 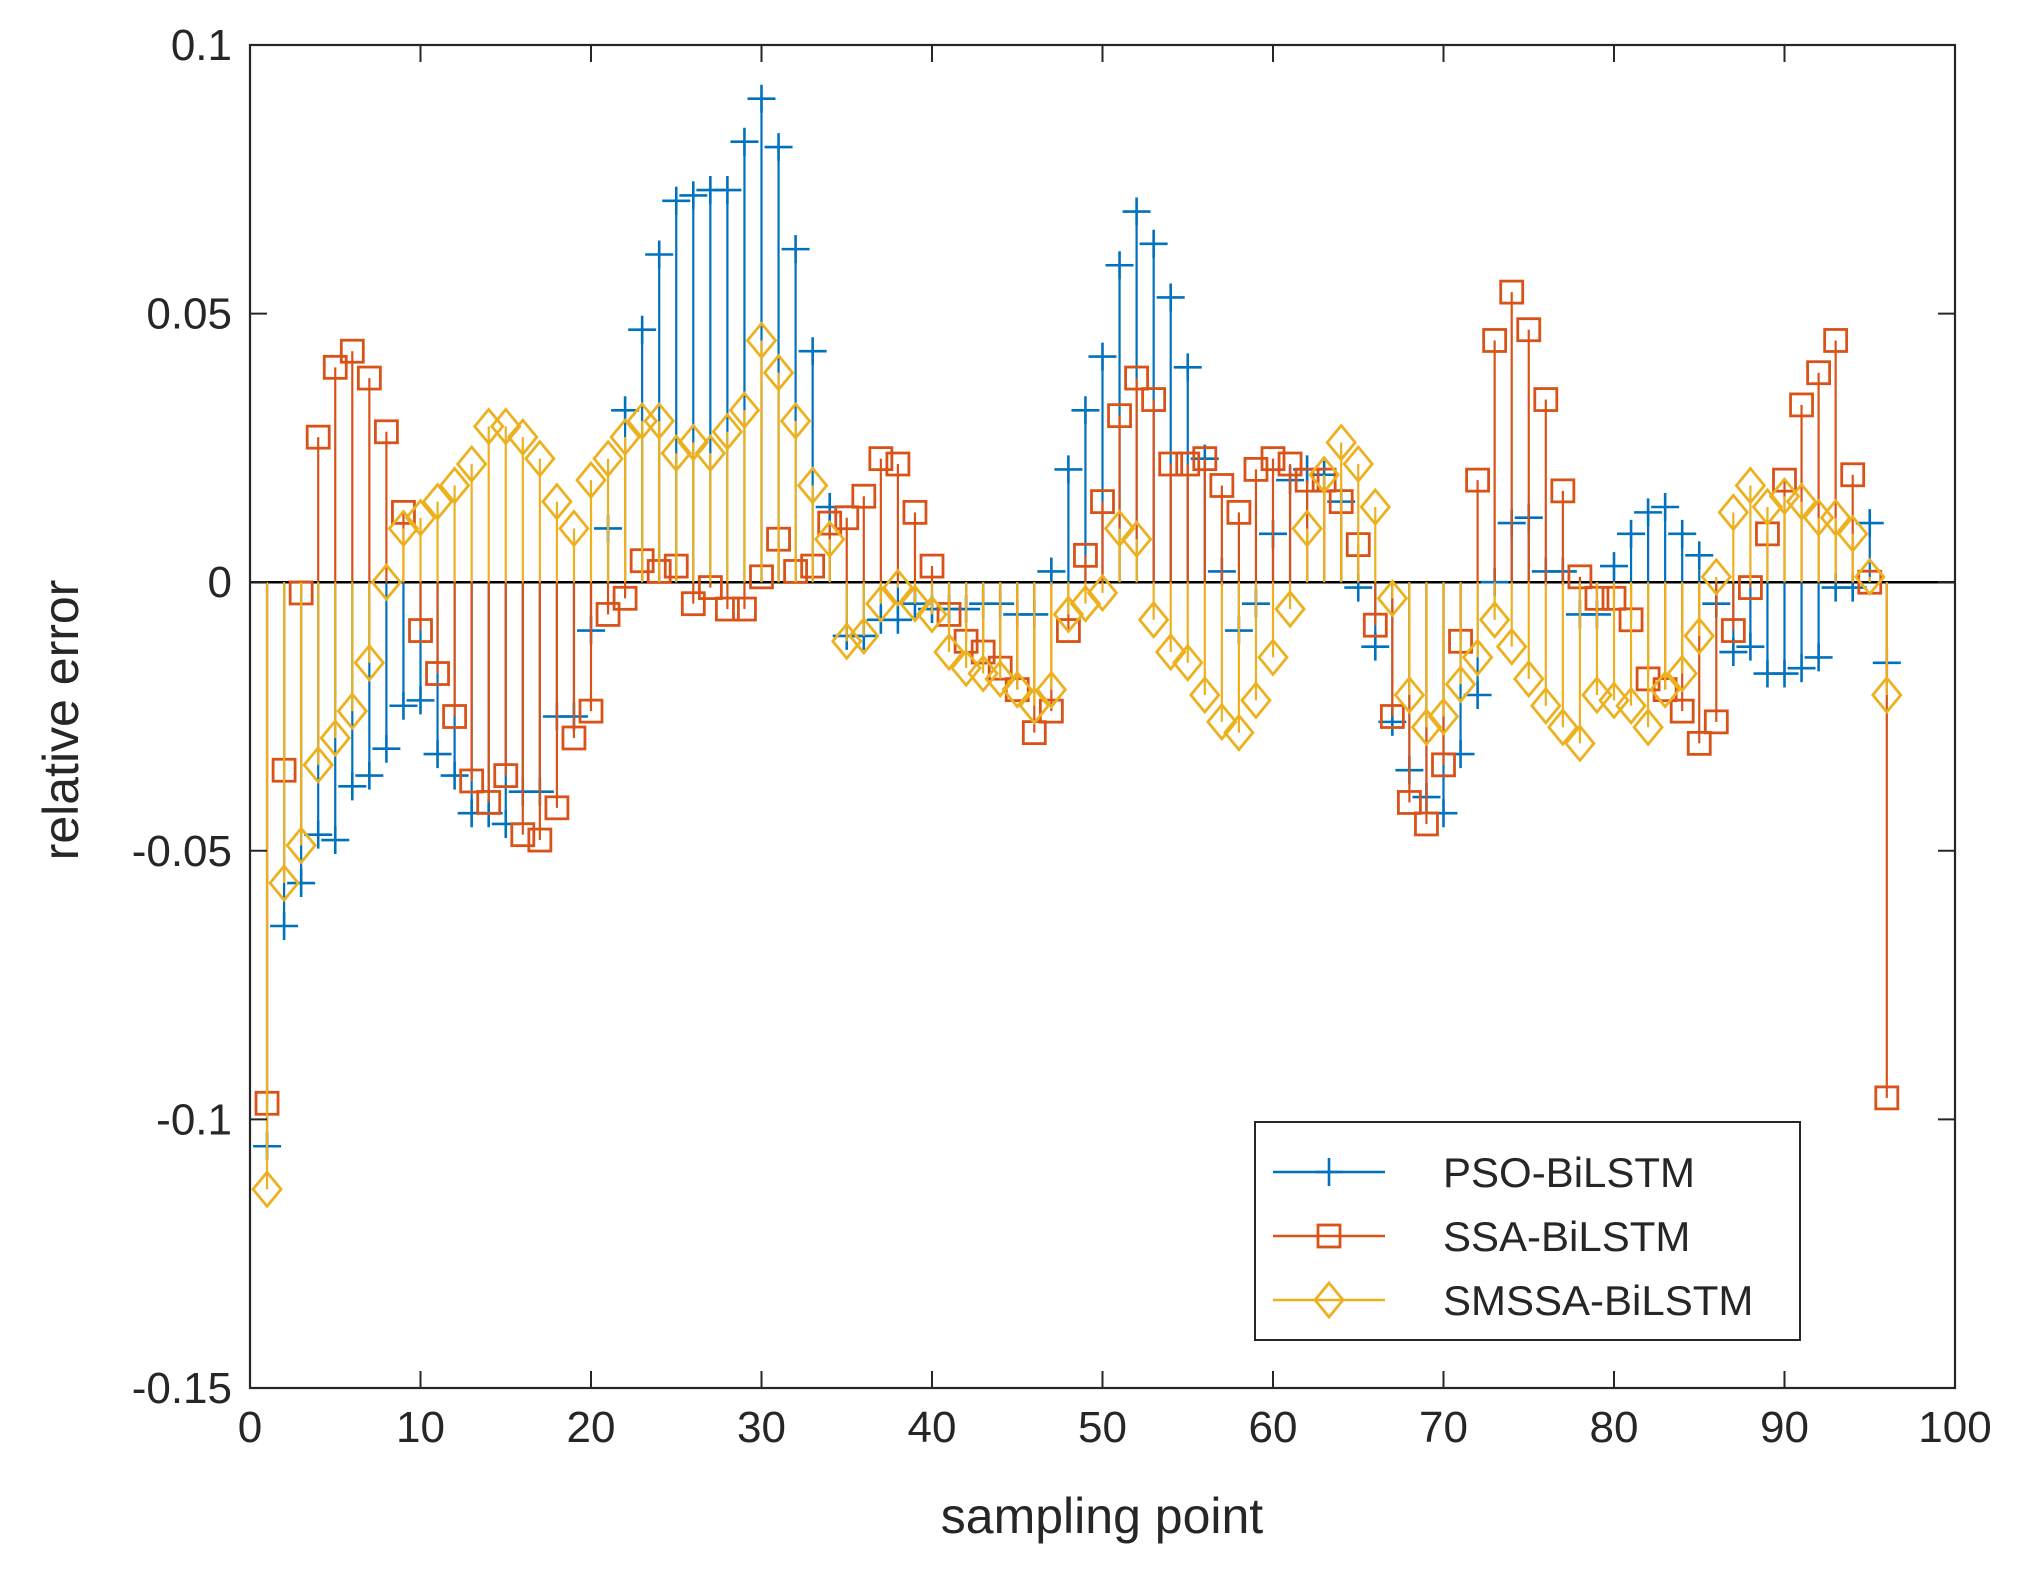 What do you see at coordinates (1598, 1300) in the screenshot?
I see `legend-label: SMSSA-BiLSTM` at bounding box center [1598, 1300].